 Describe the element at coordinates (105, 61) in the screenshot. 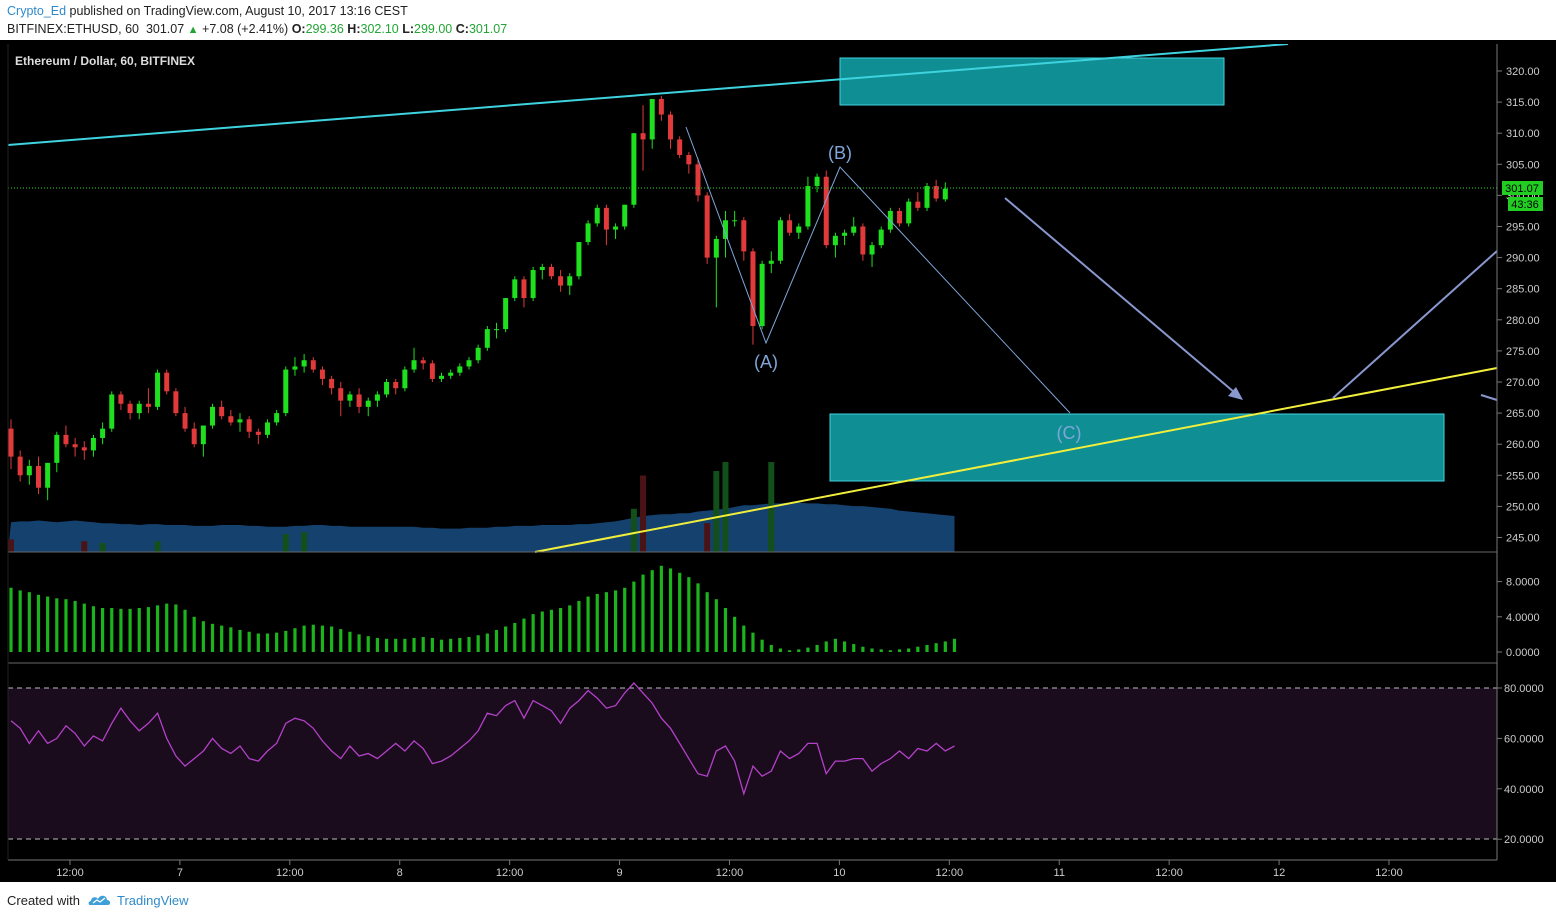

I see `chart-title: Ethereum / Dollar, 60, BITFINEX` at that location.